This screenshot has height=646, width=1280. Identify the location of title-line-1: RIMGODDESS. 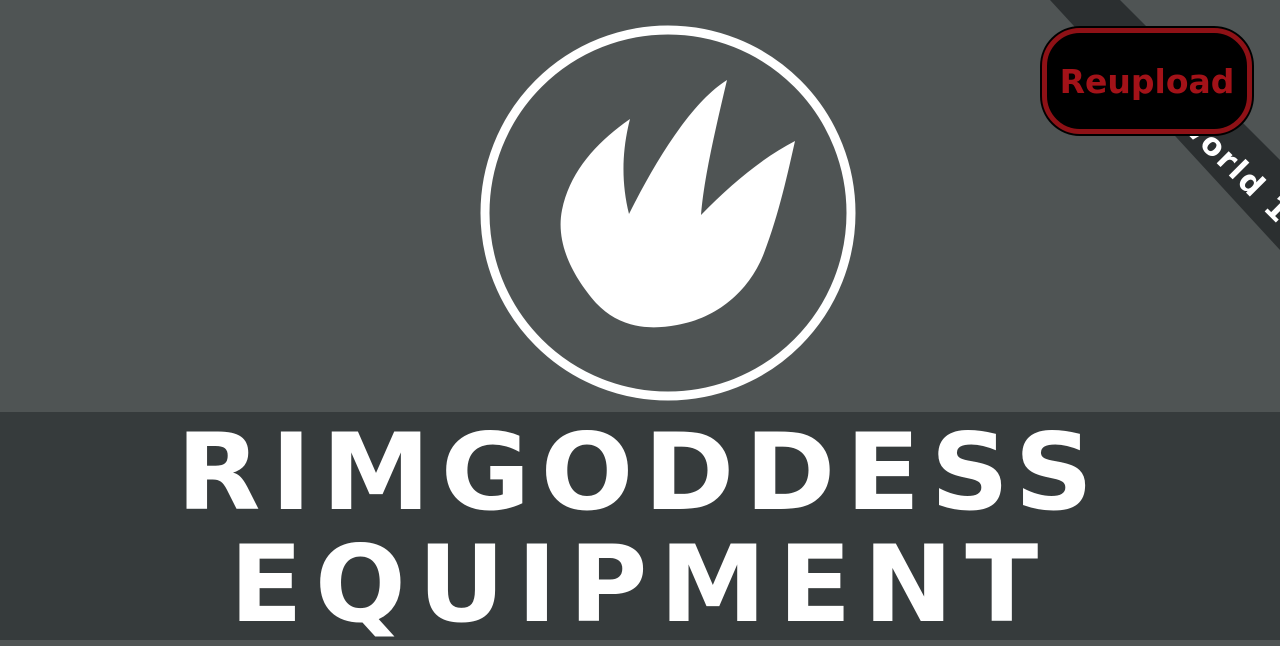
(640, 472).